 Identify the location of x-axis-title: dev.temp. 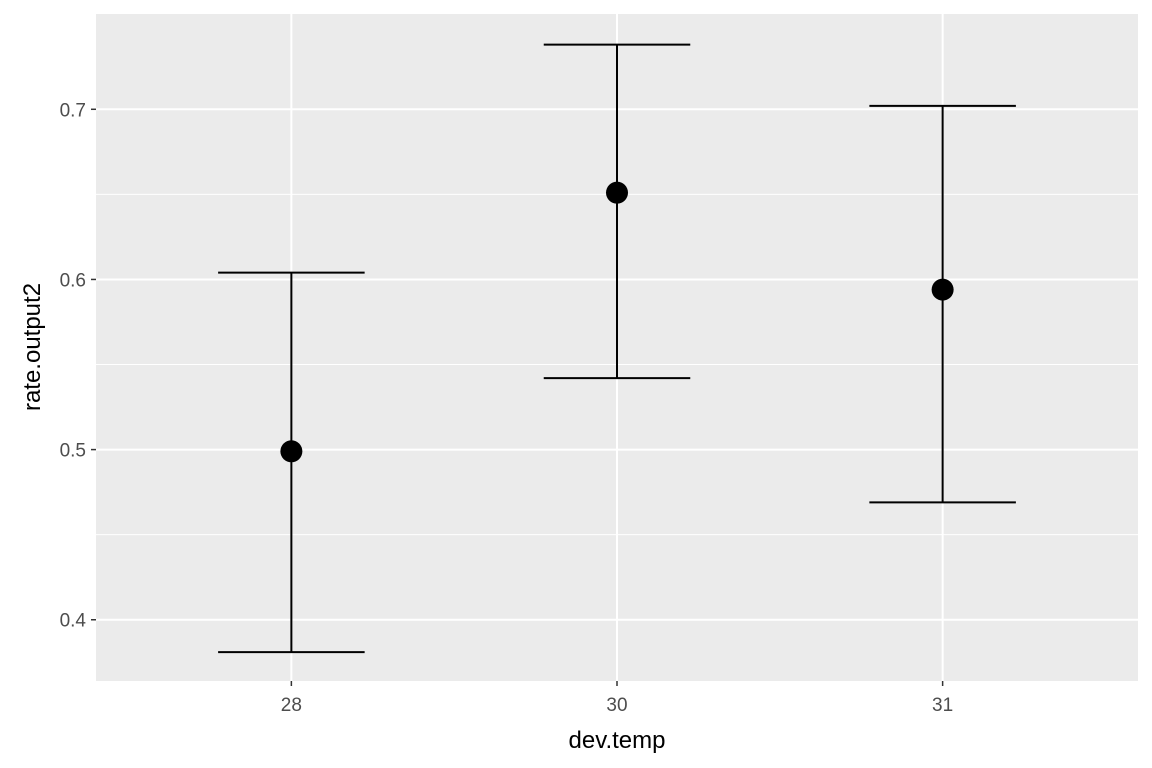
(617, 740).